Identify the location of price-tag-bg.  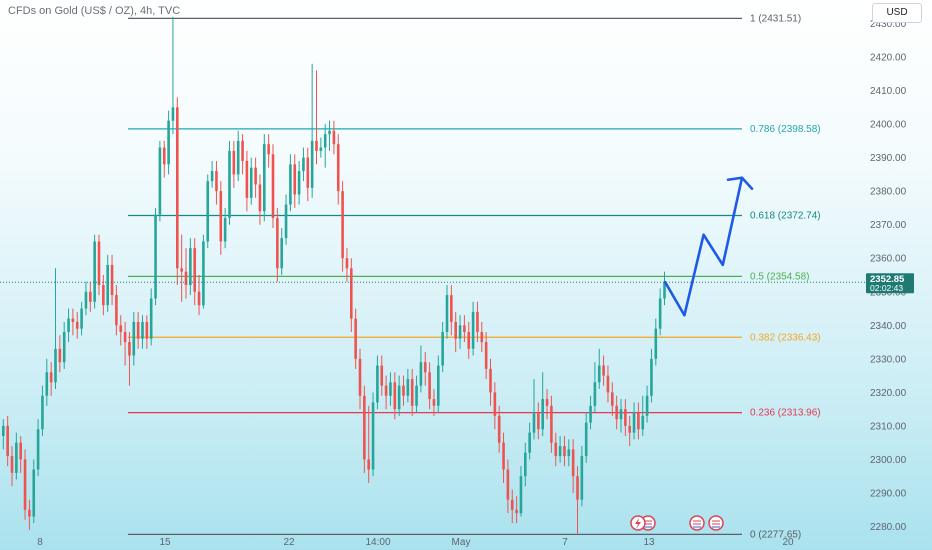
(890, 283).